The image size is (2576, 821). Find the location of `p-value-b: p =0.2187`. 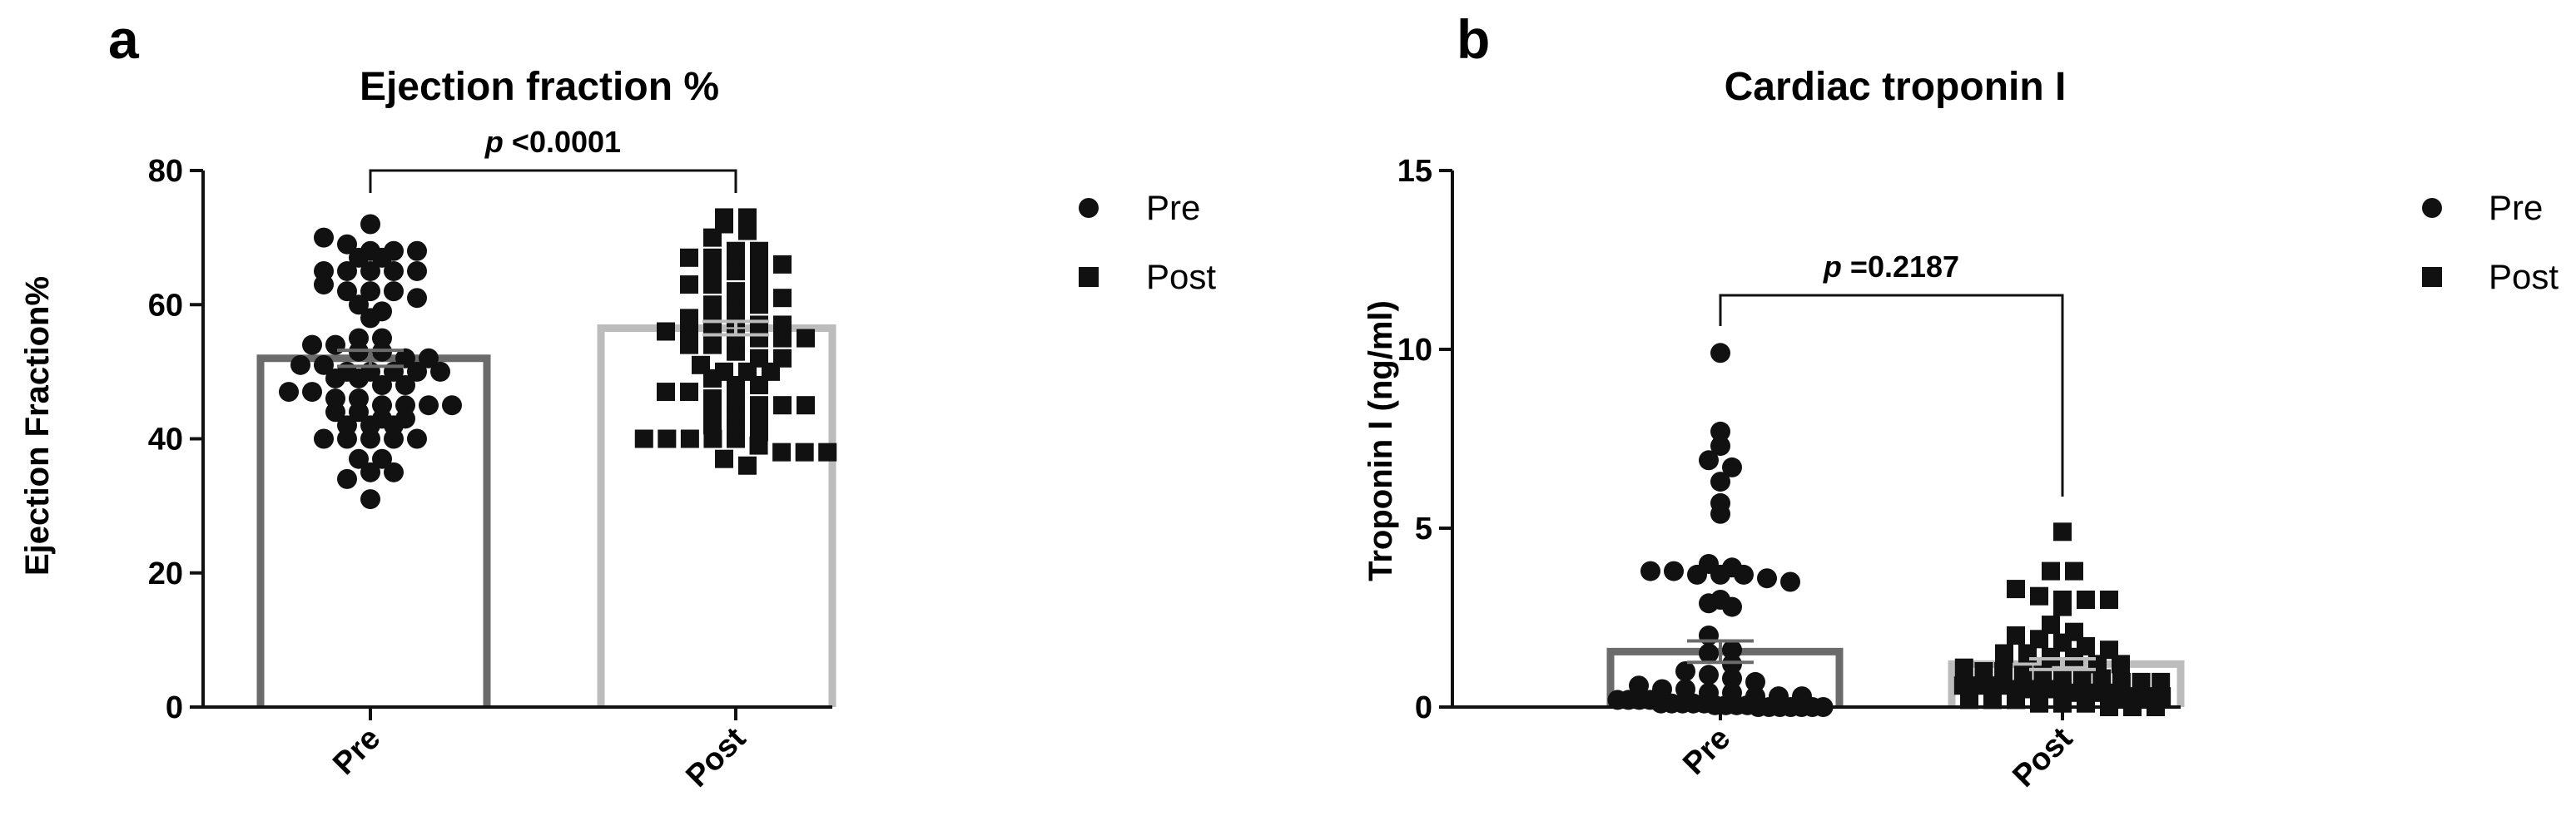

p-value-b: p =0.2187 is located at coordinates (1891, 267).